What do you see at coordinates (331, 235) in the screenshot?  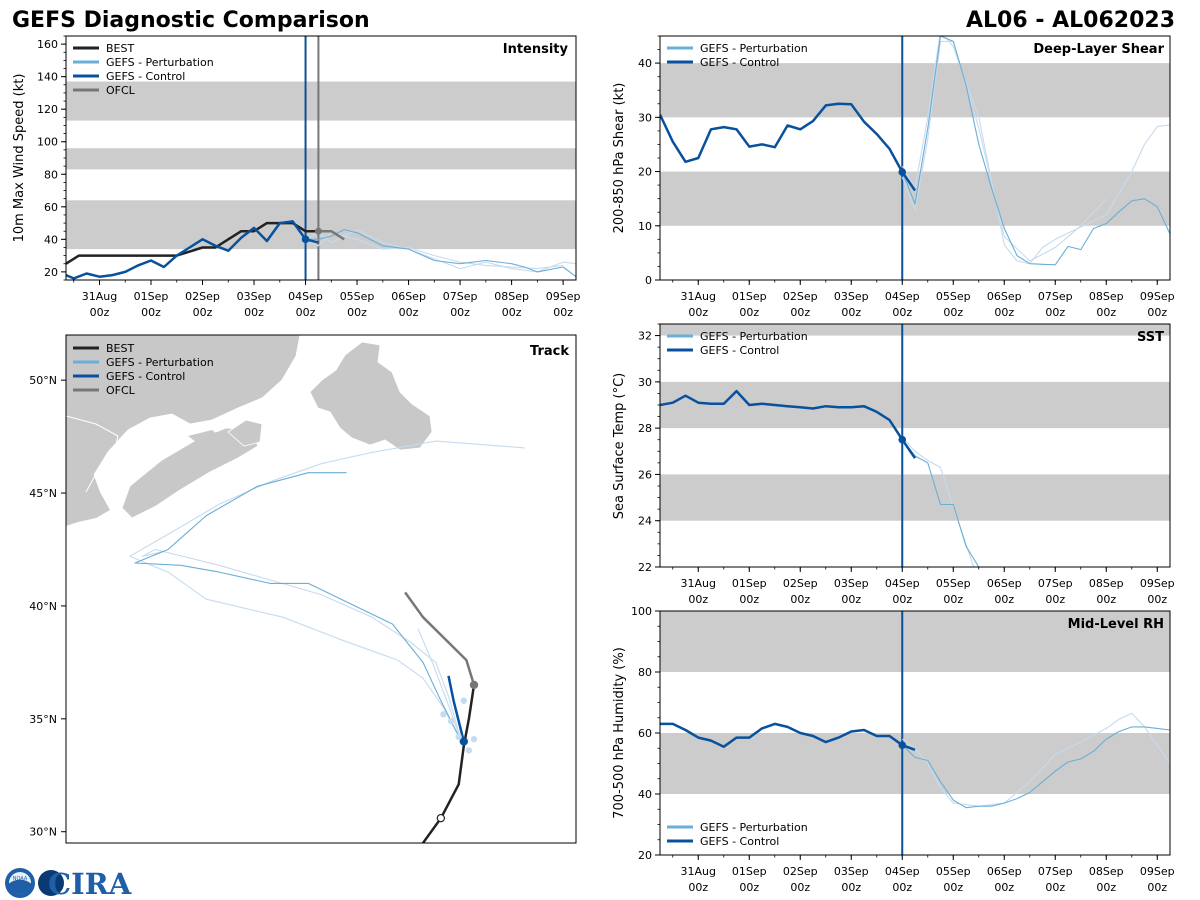 I see `intensity-line-ofcl` at bounding box center [331, 235].